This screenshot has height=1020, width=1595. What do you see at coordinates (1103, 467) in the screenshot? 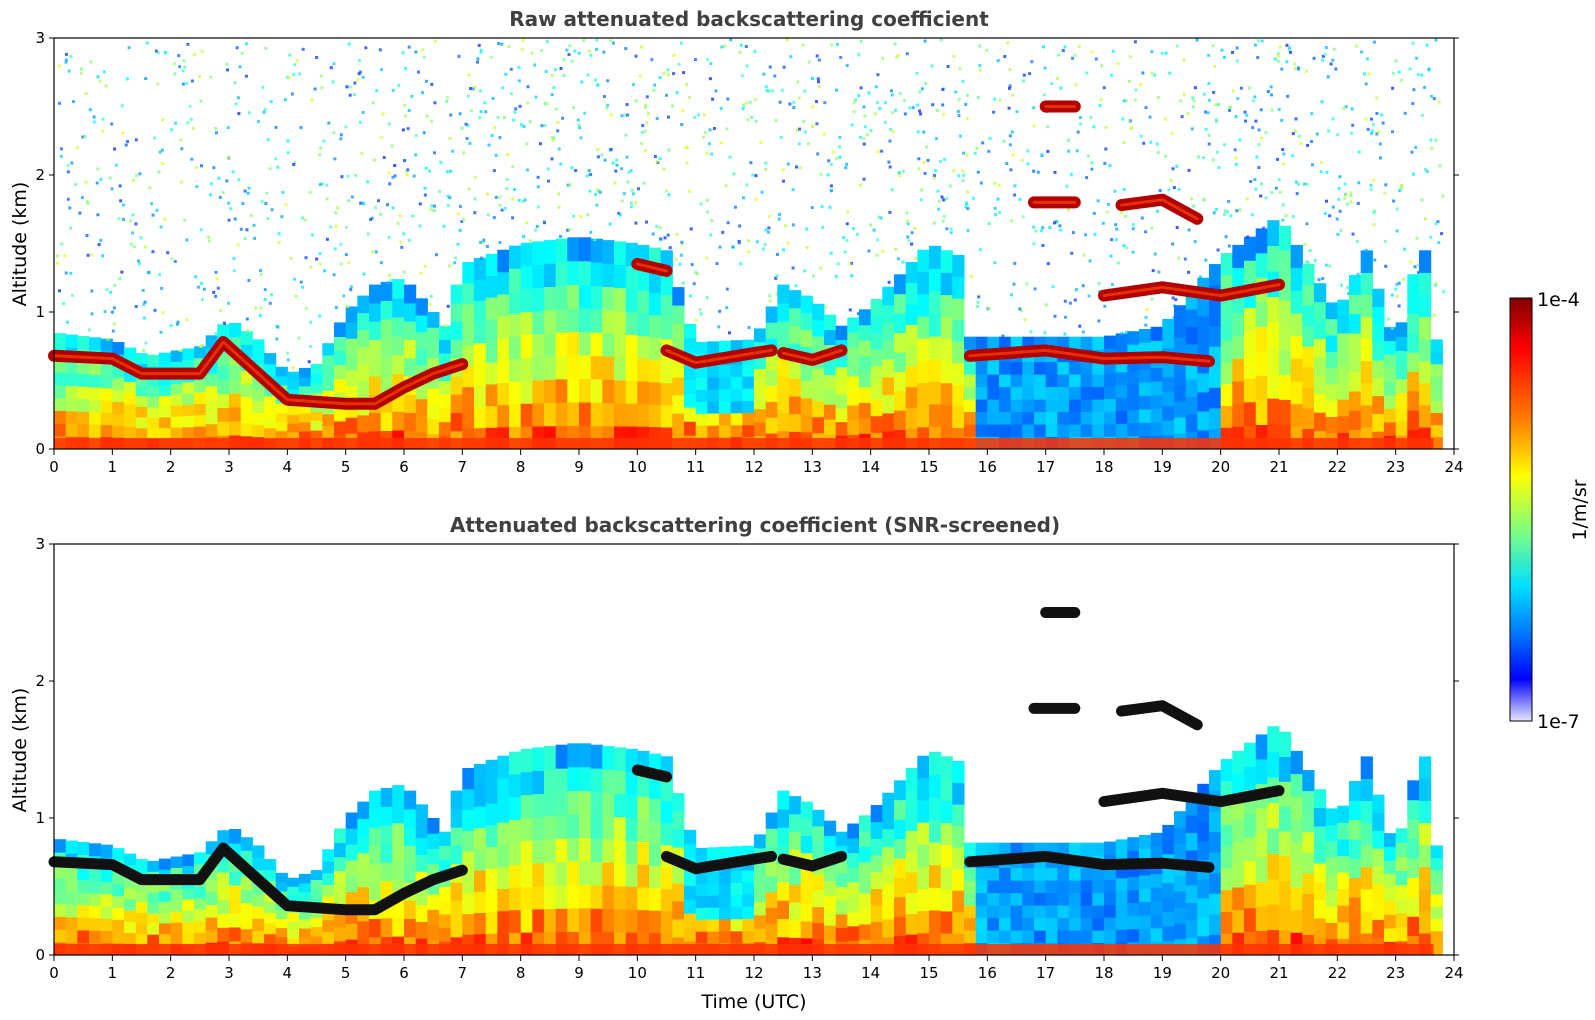
I see `x-tick-label: 18` at bounding box center [1103, 467].